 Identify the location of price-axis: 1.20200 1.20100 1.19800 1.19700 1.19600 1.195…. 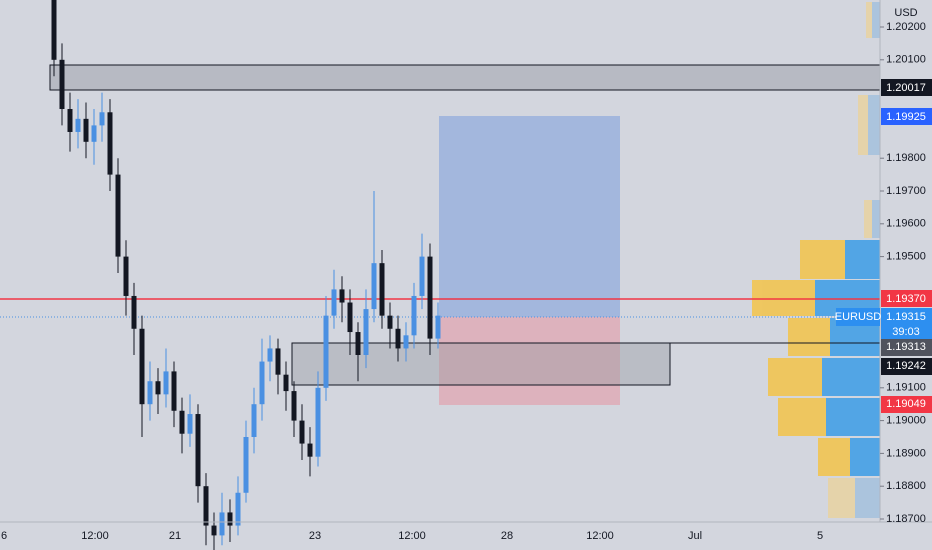
(903, 273).